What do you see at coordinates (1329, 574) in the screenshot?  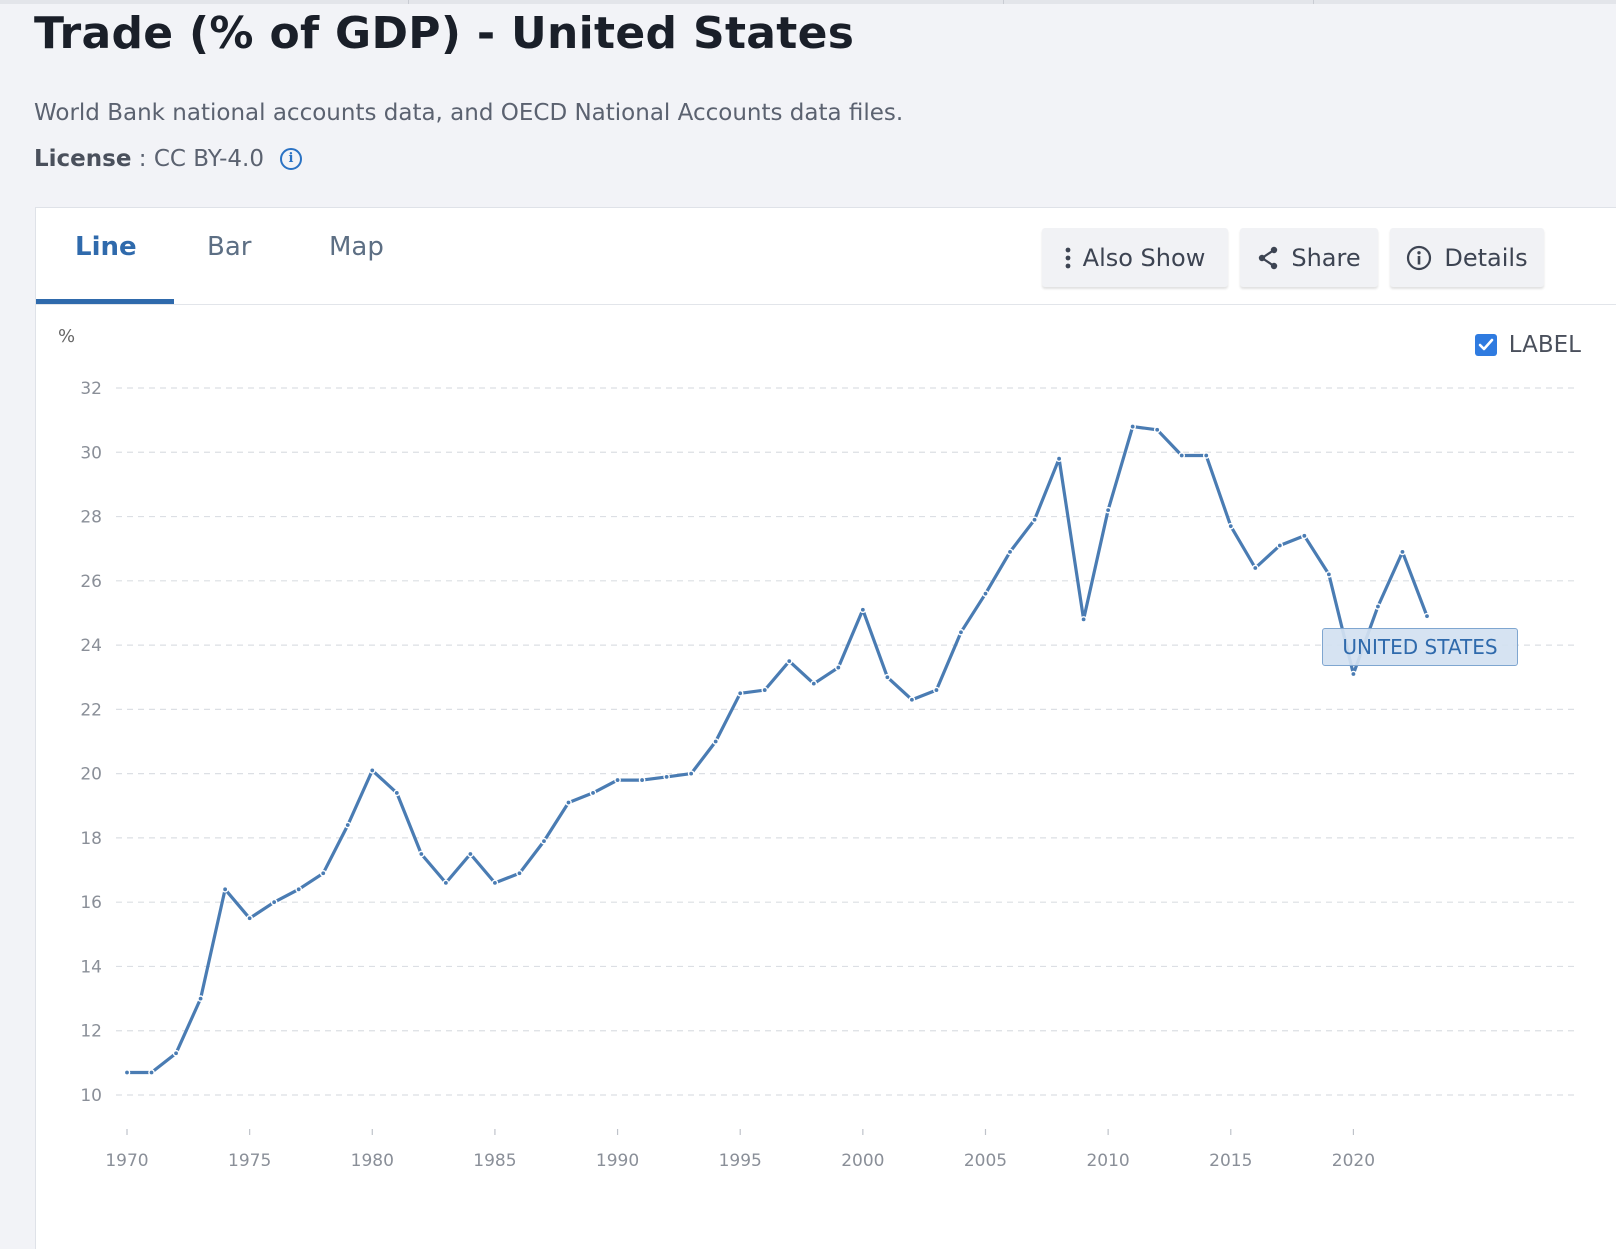 I see `data-point-2019` at bounding box center [1329, 574].